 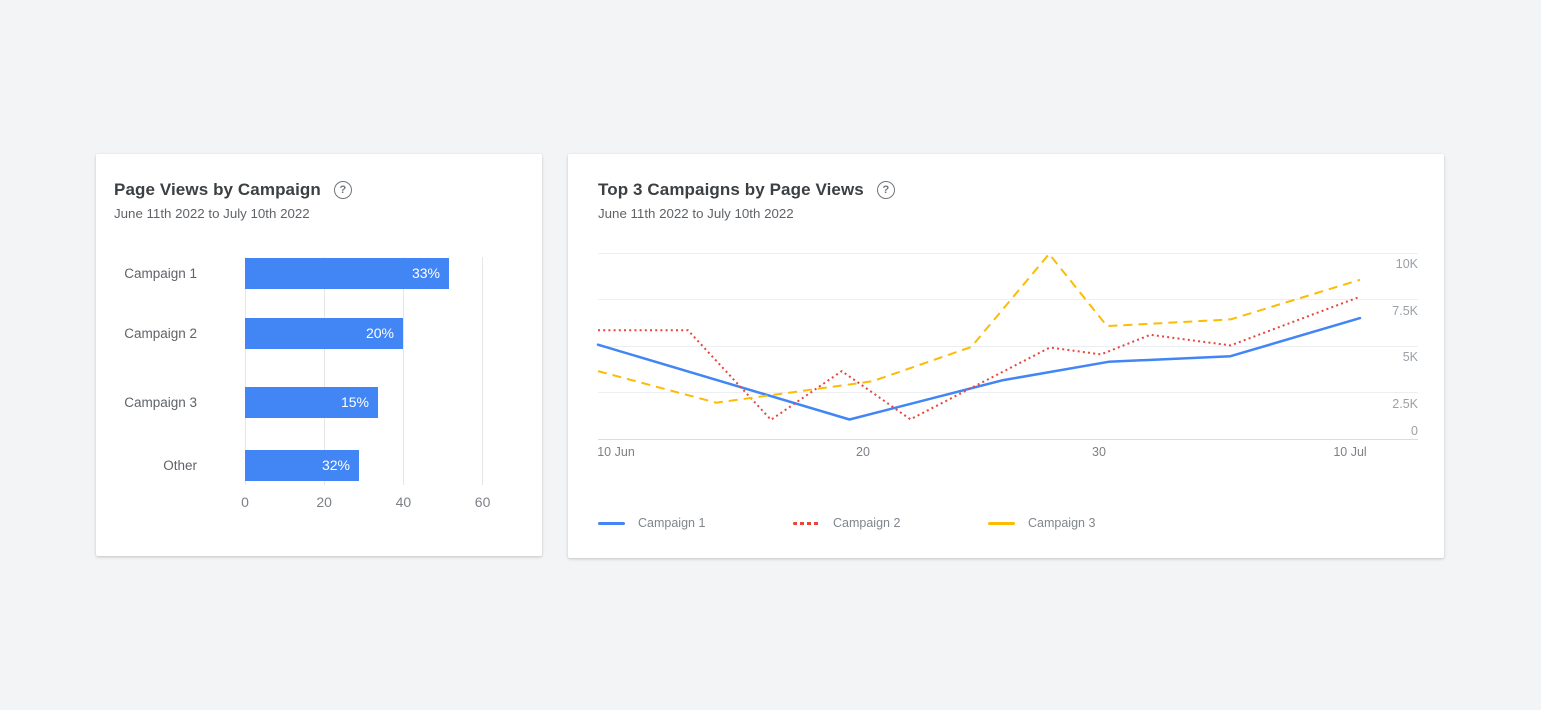 What do you see at coordinates (311, 402) in the screenshot?
I see `bar-campaign-3: 15%` at bounding box center [311, 402].